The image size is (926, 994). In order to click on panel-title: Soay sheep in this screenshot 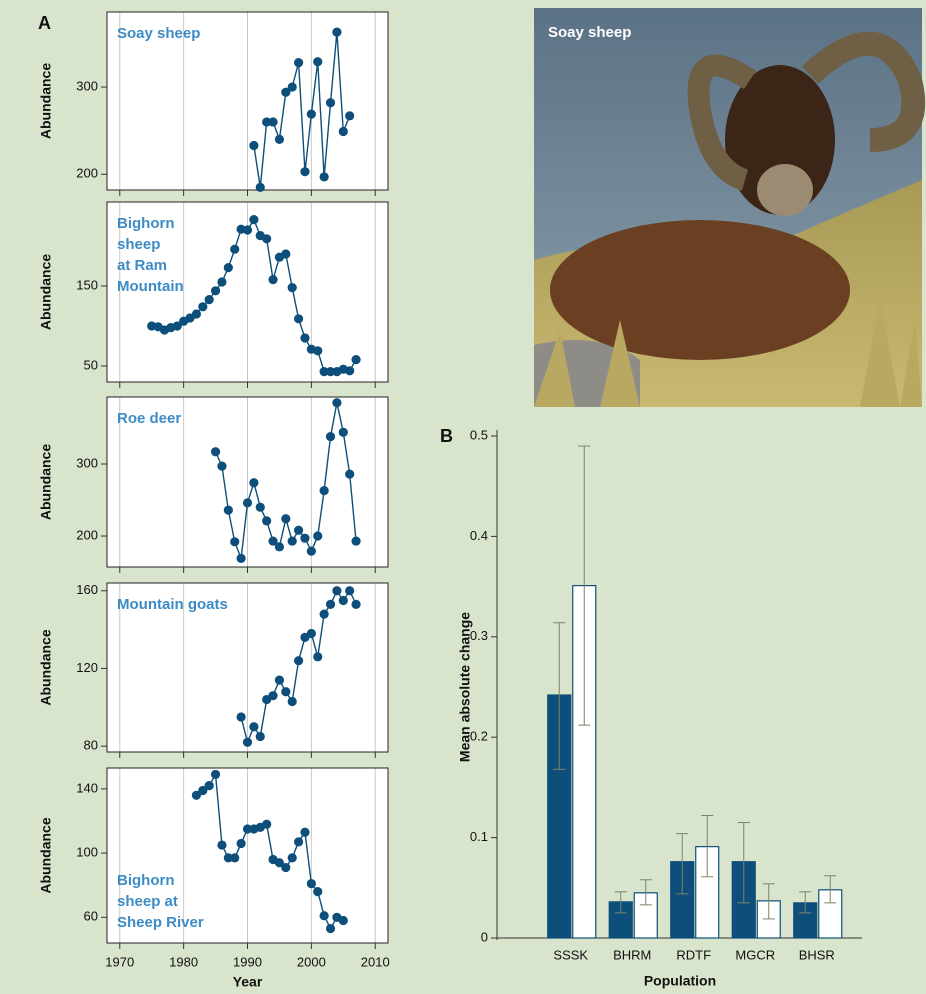, I will do `click(158, 33)`.